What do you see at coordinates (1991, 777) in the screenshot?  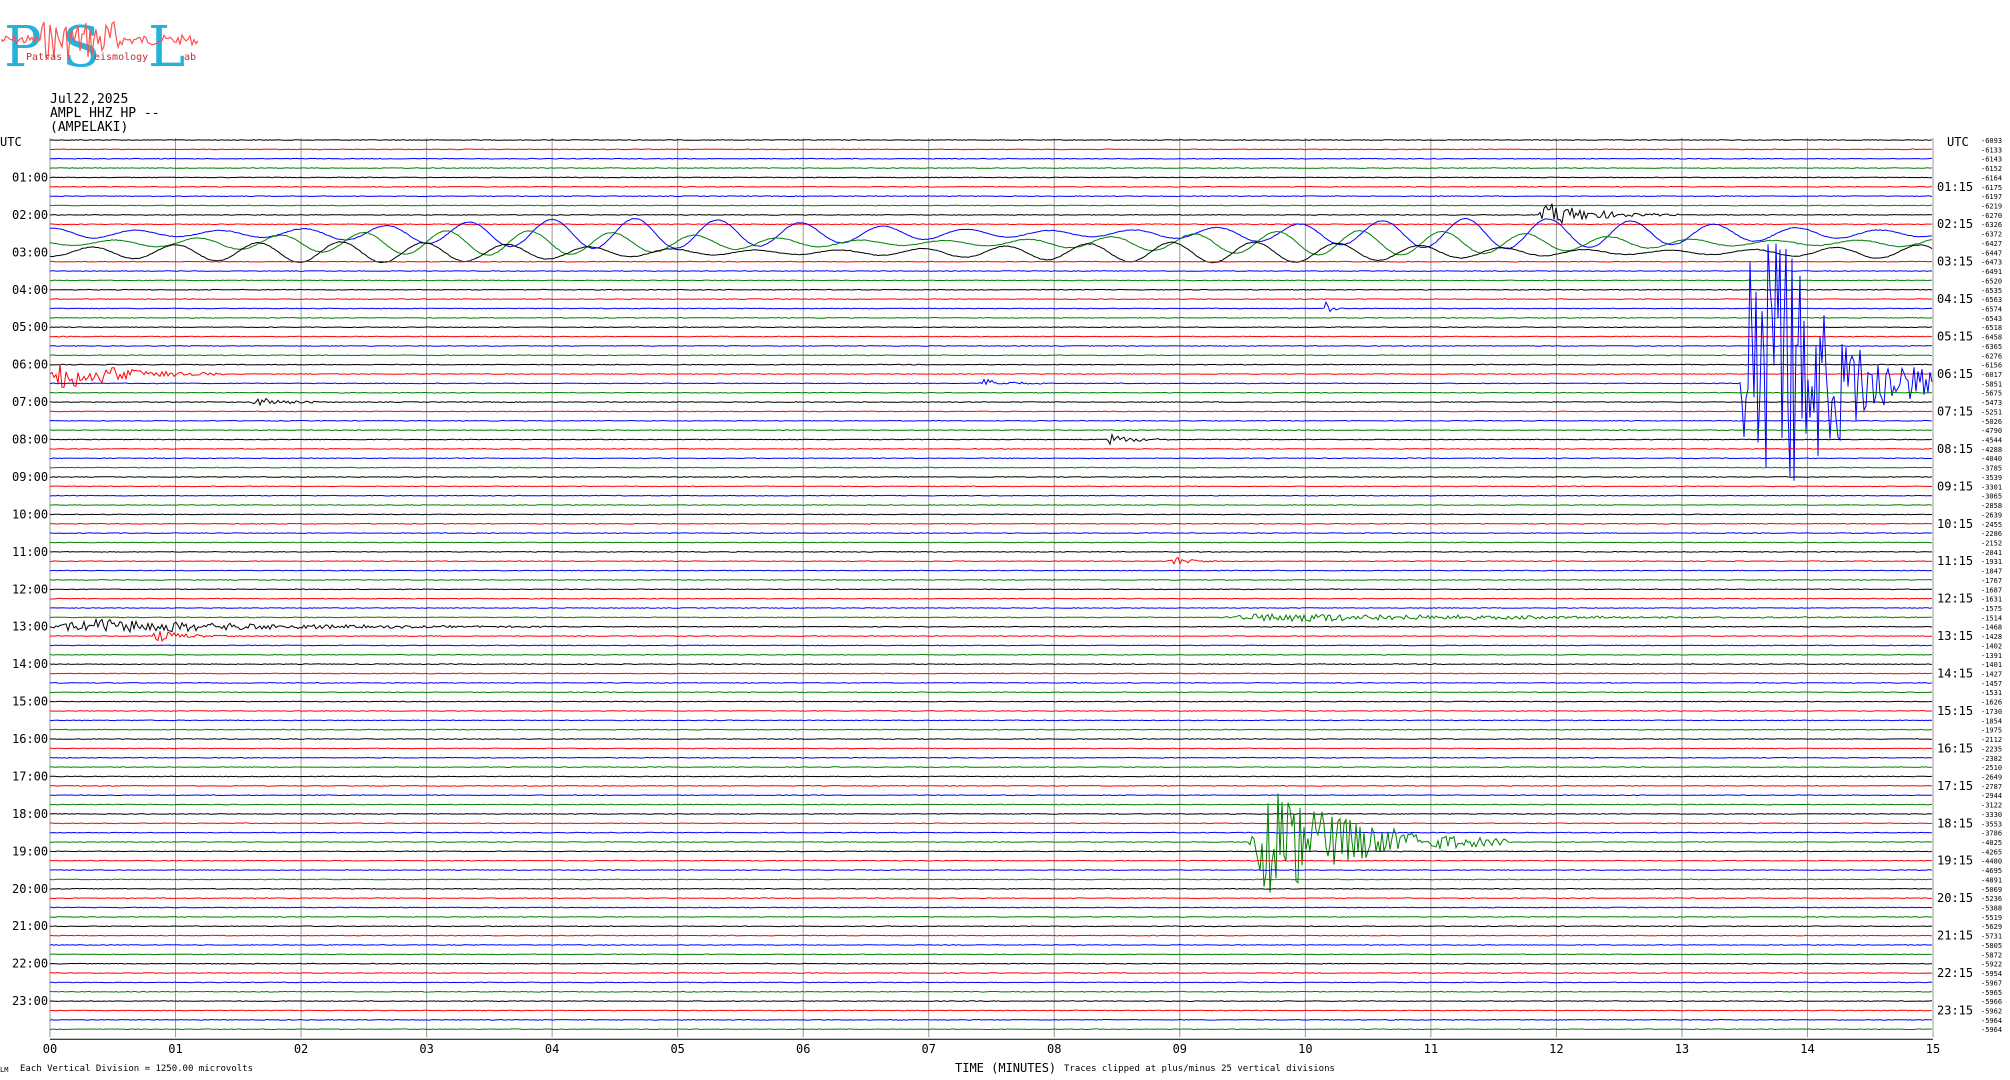 I see `trace-offset-label: -2649` at bounding box center [1991, 777].